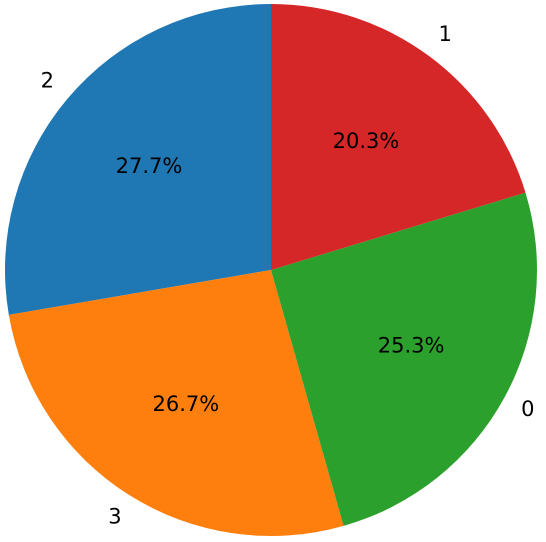 The image size is (546, 542). Describe the element at coordinates (366, 141) in the screenshot. I see `percent-label: 20.3%` at that location.